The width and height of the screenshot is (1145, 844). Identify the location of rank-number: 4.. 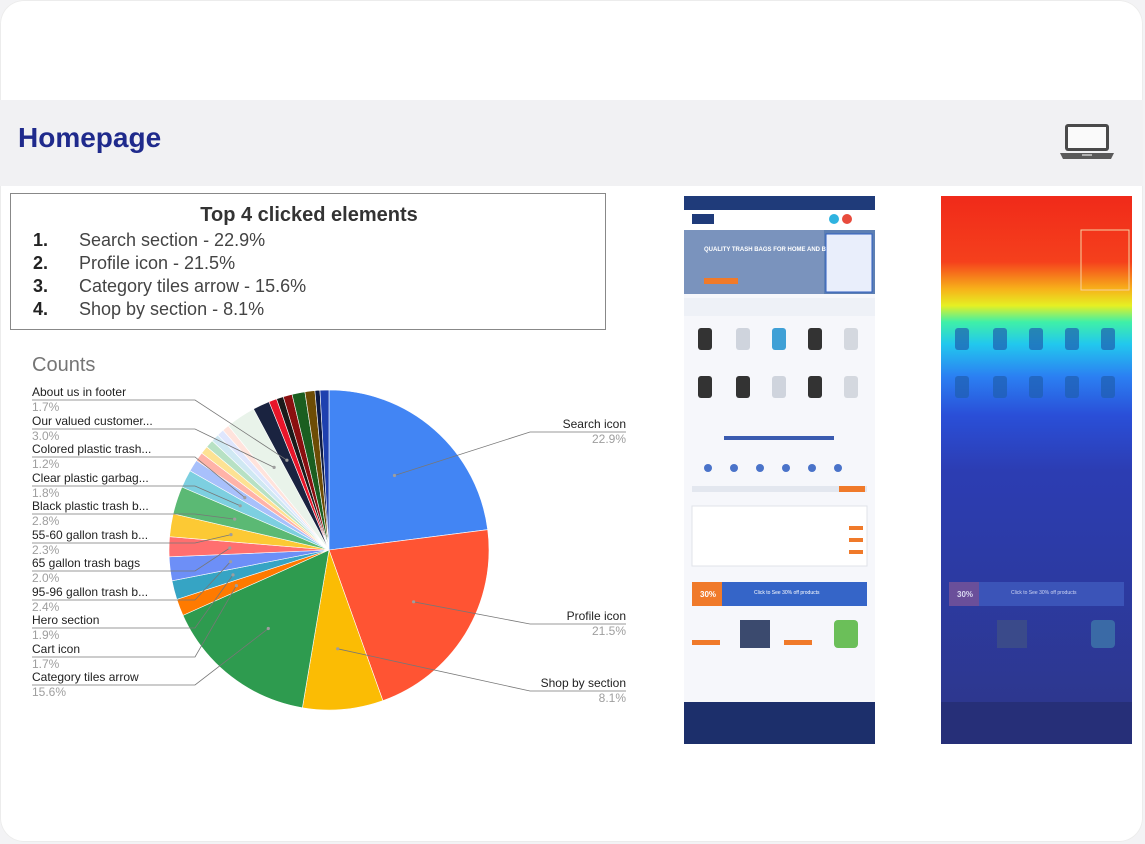
(41, 309).